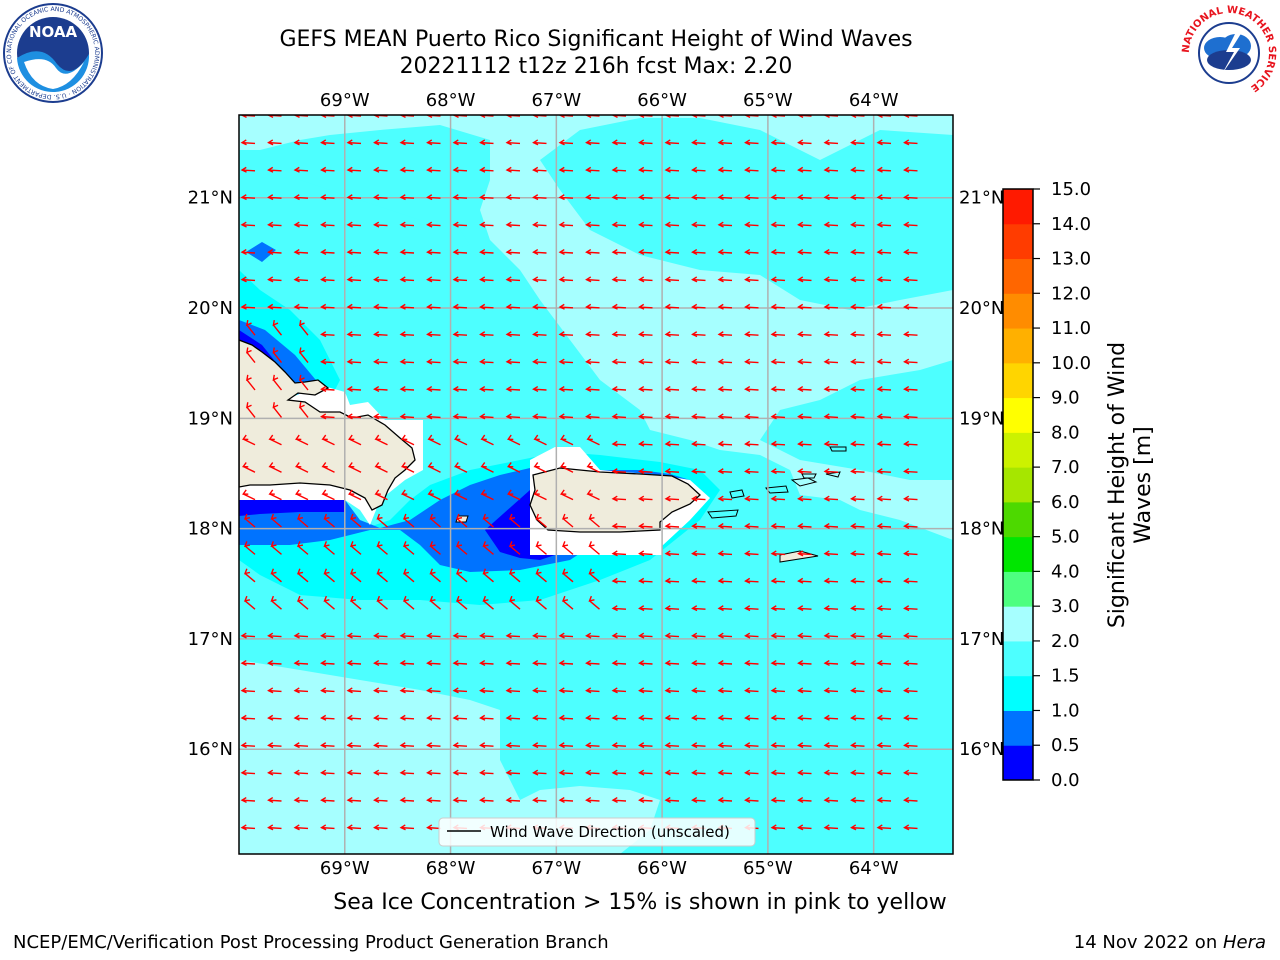  Describe the element at coordinates (556, 868) in the screenshot. I see `lon-label-bottom: 67°W` at that location.